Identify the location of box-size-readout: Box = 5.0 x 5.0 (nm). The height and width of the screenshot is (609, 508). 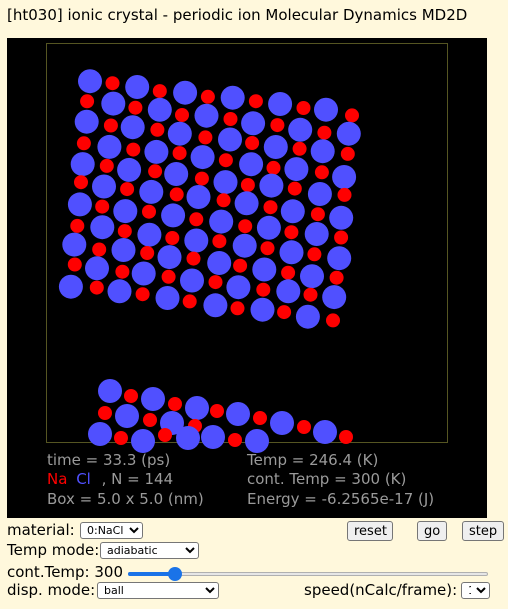
(125, 499).